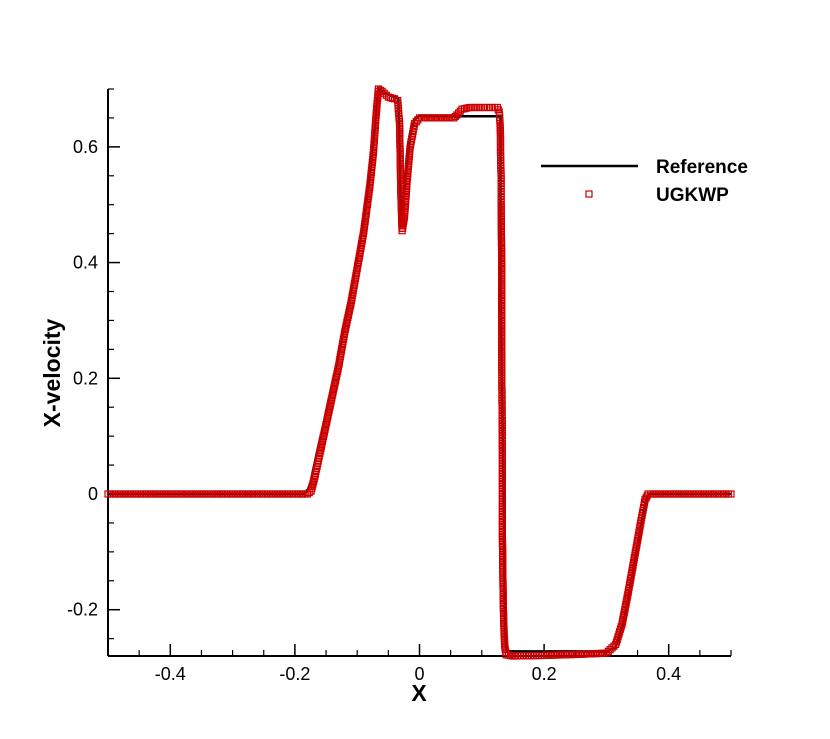 This screenshot has width=830, height=739. I want to click on x-tick-label: -0.4, so click(170, 674).